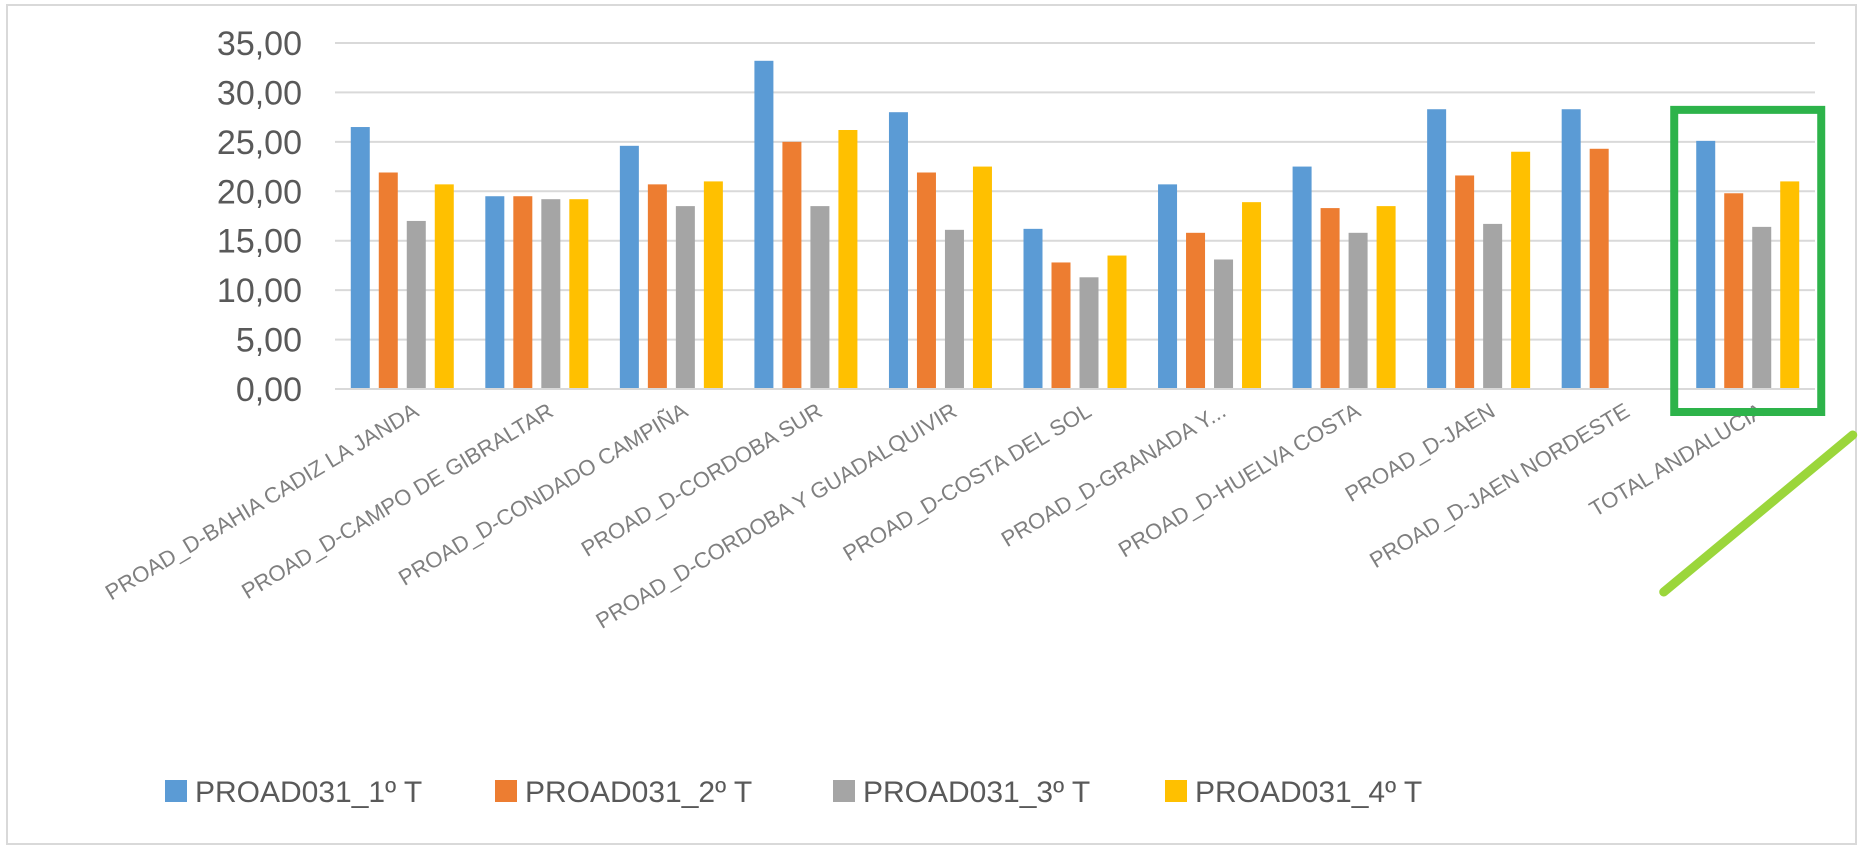 Image resolution: width=1865 pixels, height=851 pixels. I want to click on highlight-box, so click(1748, 261).